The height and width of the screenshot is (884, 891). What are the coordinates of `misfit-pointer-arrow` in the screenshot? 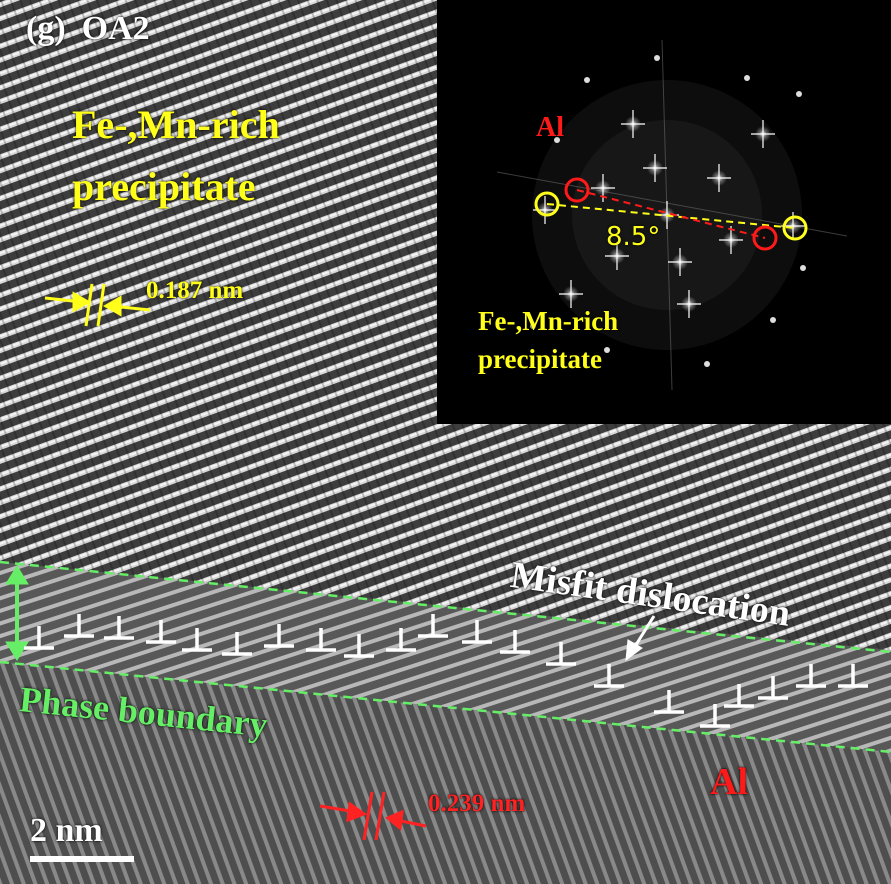 It's located at (640, 638).